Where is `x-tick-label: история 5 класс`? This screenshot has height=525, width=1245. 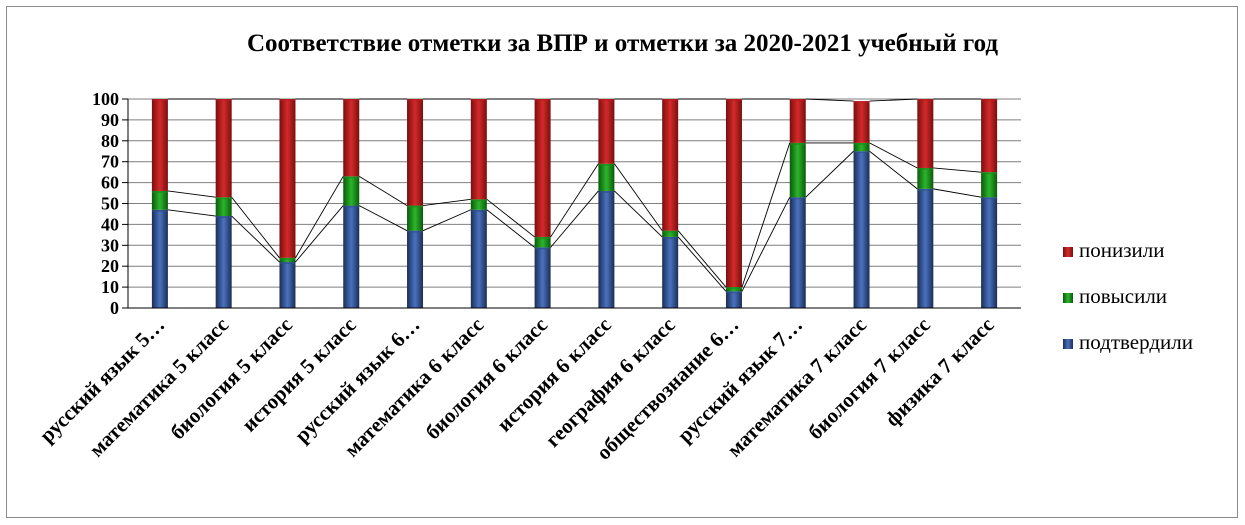
x-tick-label: история 5 класс is located at coordinates (299, 375).